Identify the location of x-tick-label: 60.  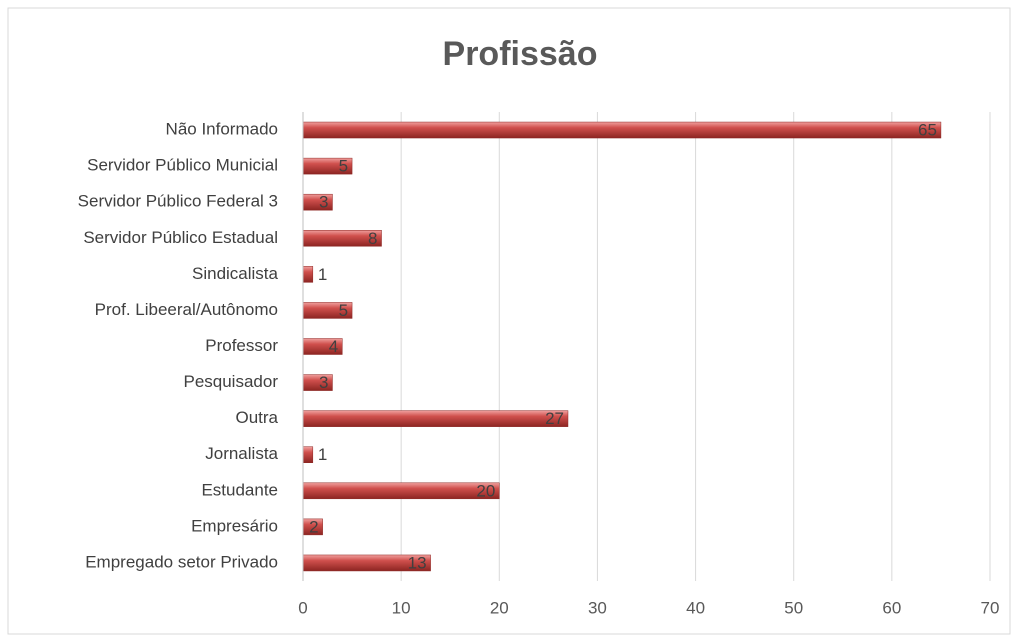
(891, 607).